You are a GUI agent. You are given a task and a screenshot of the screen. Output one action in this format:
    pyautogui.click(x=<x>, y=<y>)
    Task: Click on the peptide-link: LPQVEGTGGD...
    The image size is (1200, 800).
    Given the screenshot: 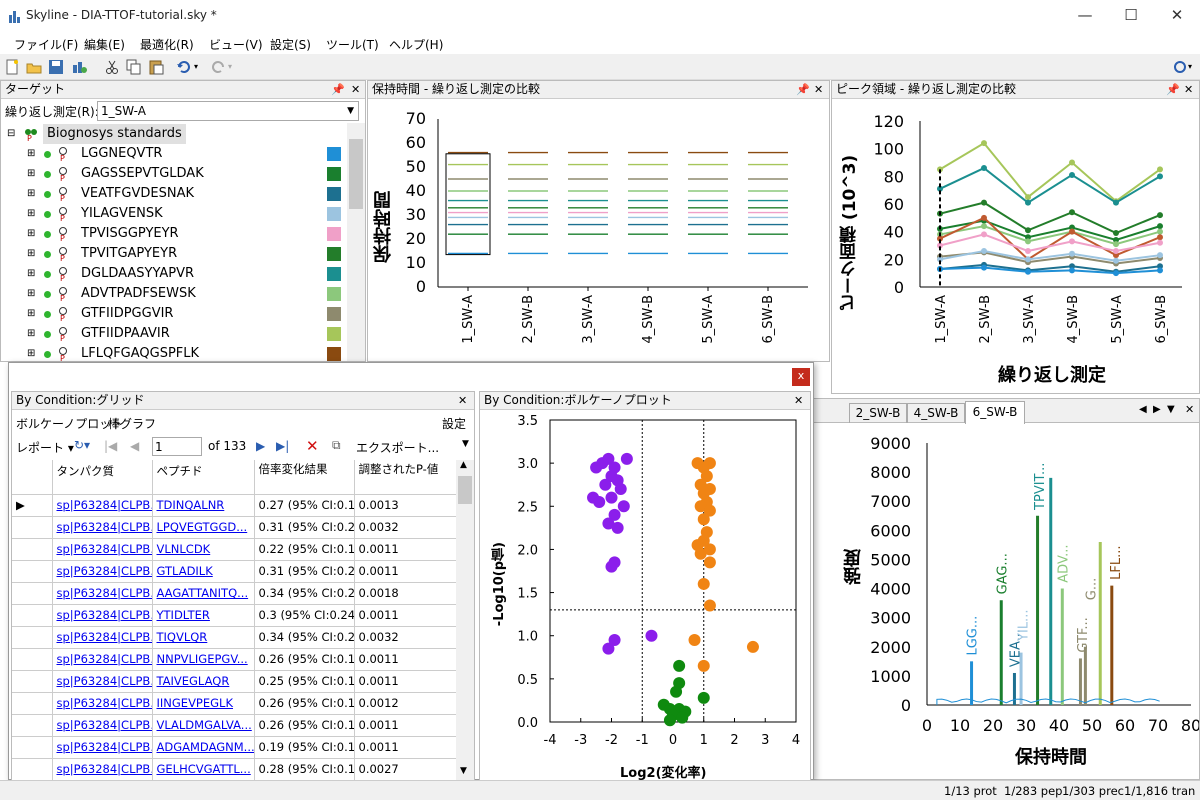 What is the action you would take?
    pyautogui.click(x=202, y=527)
    